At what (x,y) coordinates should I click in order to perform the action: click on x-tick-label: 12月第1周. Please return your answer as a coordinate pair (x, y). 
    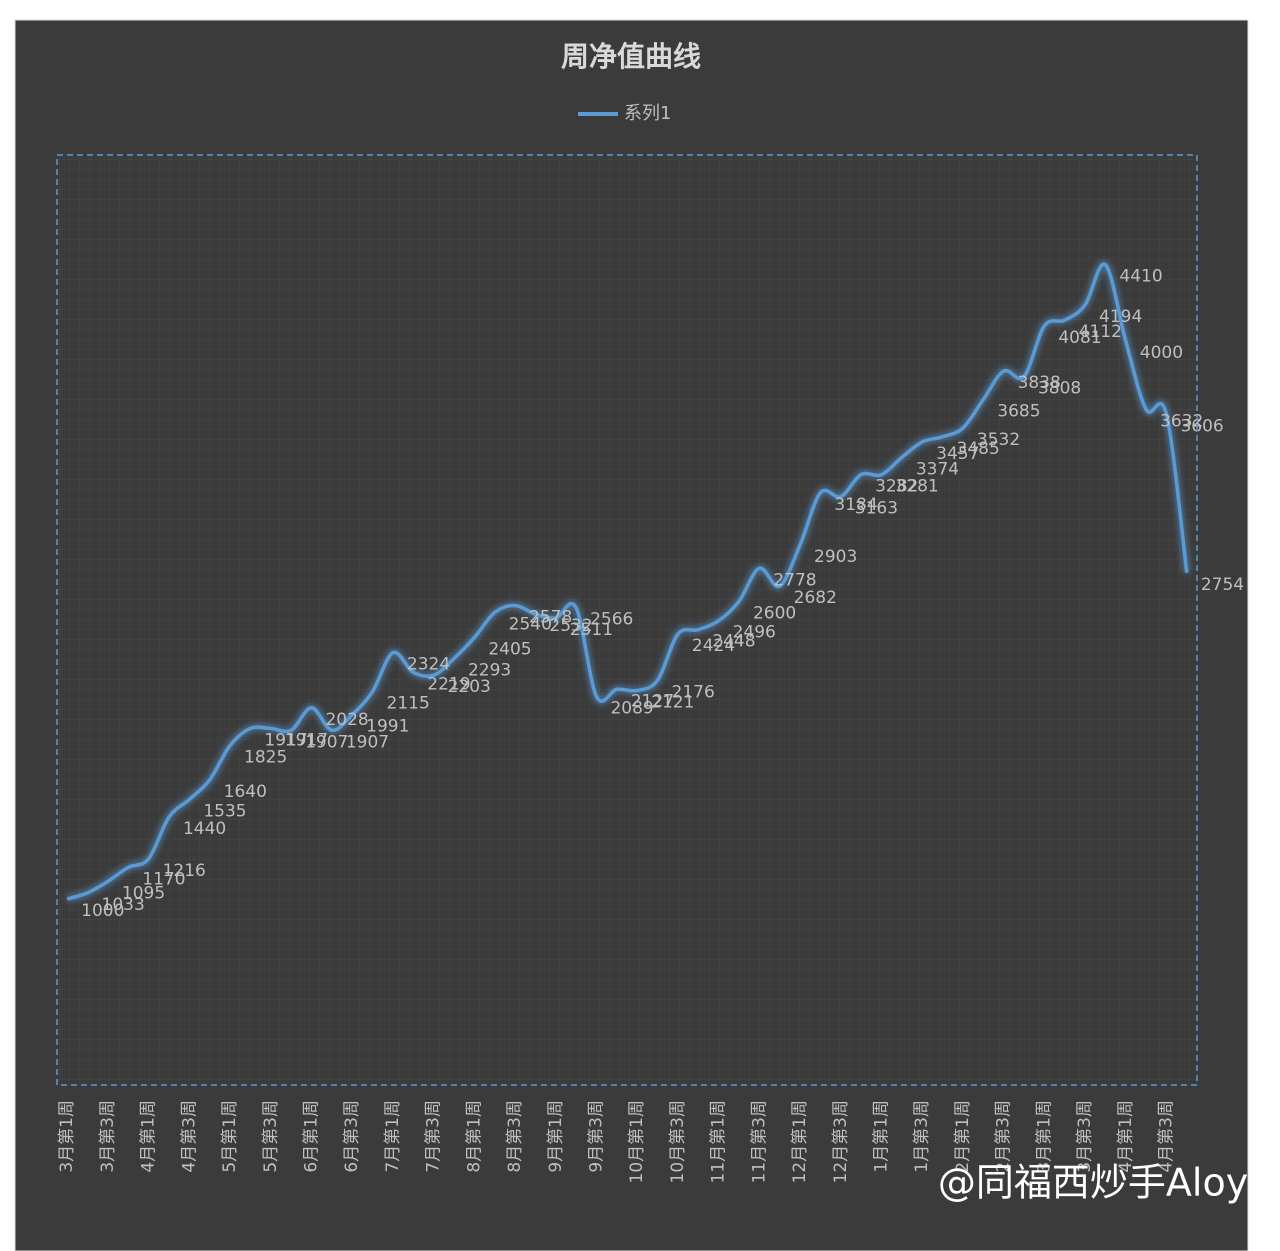
    Looking at the image, I should click on (800, 1141).